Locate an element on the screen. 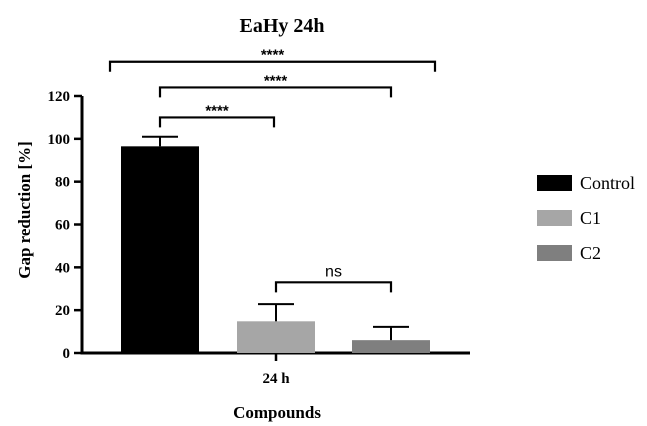  legend-label-c2: C2 is located at coordinates (590, 253).